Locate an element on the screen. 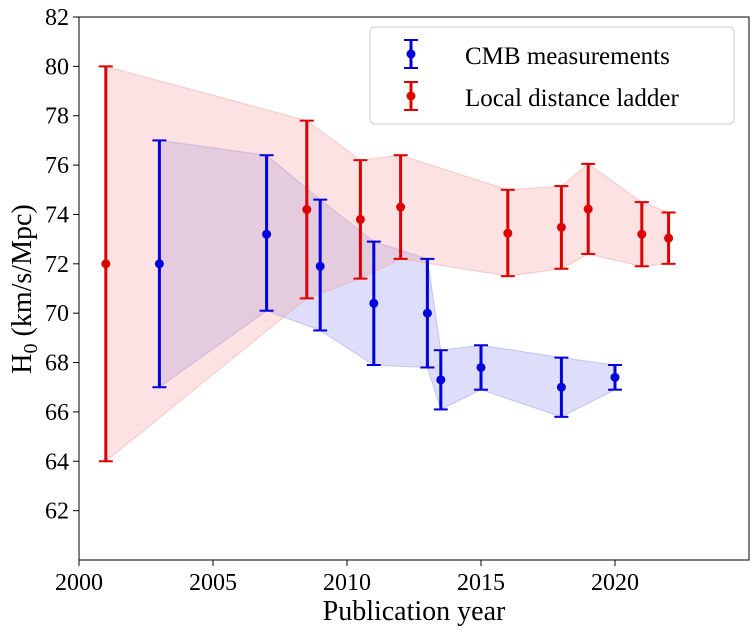 The image size is (756, 635). y-axis-ticks: 62 64 66 68 70 72 74 76 78 80 82 is located at coordinates (62, 265).